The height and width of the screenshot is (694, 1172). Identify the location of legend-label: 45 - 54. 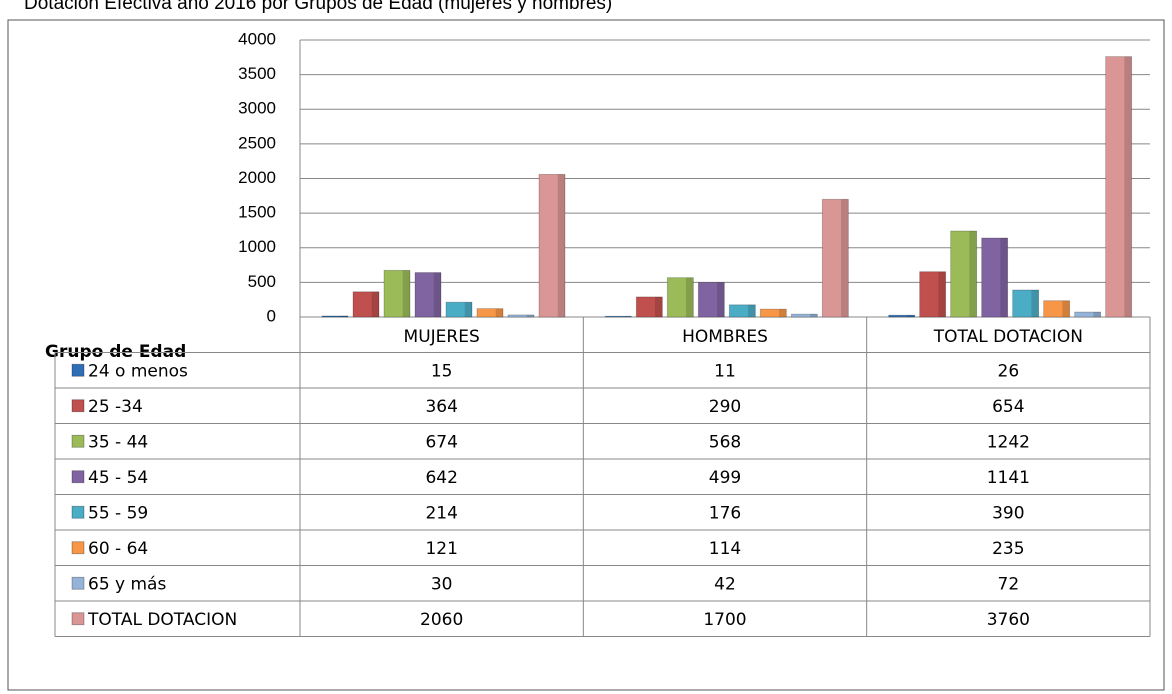
(118, 478).